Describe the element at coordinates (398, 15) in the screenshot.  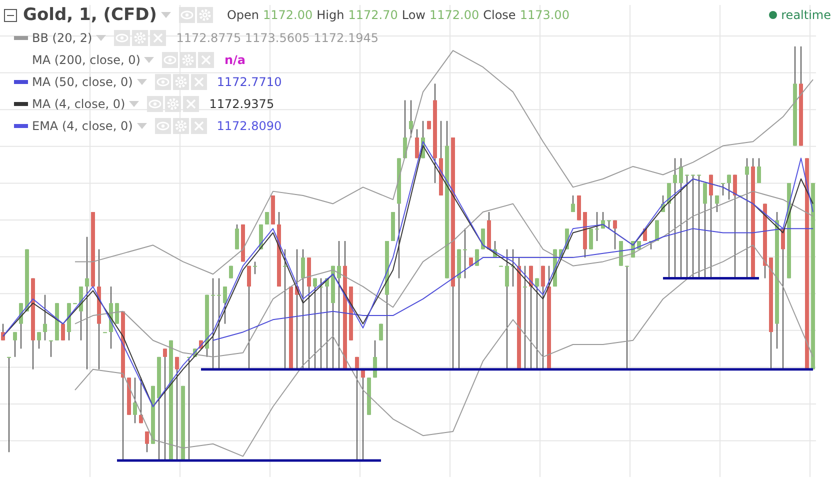
I see `text: Open 1172.00 High 1172.70 Low 1172.00 Close 1173.00` at that location.